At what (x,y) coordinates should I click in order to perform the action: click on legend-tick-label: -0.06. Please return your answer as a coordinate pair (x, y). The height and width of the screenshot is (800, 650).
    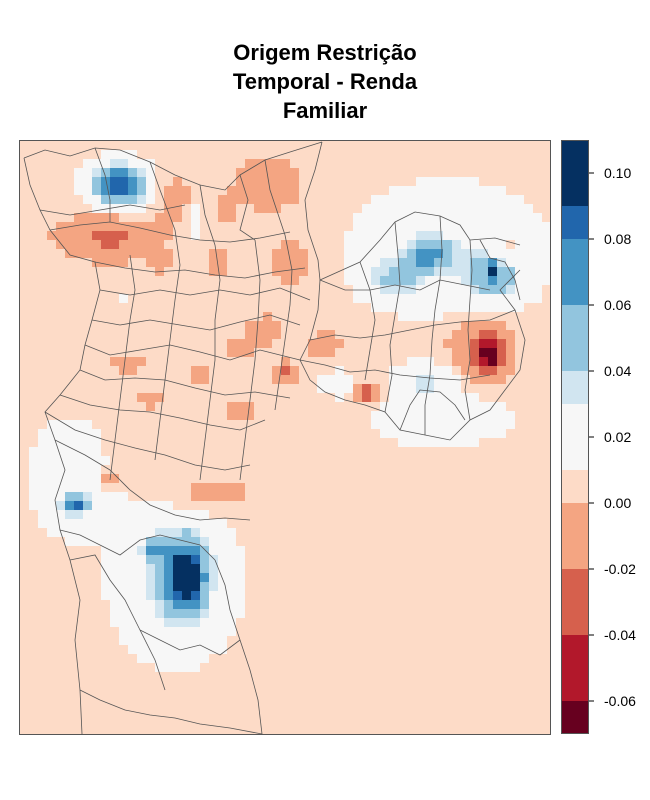
    Looking at the image, I should click on (620, 701).